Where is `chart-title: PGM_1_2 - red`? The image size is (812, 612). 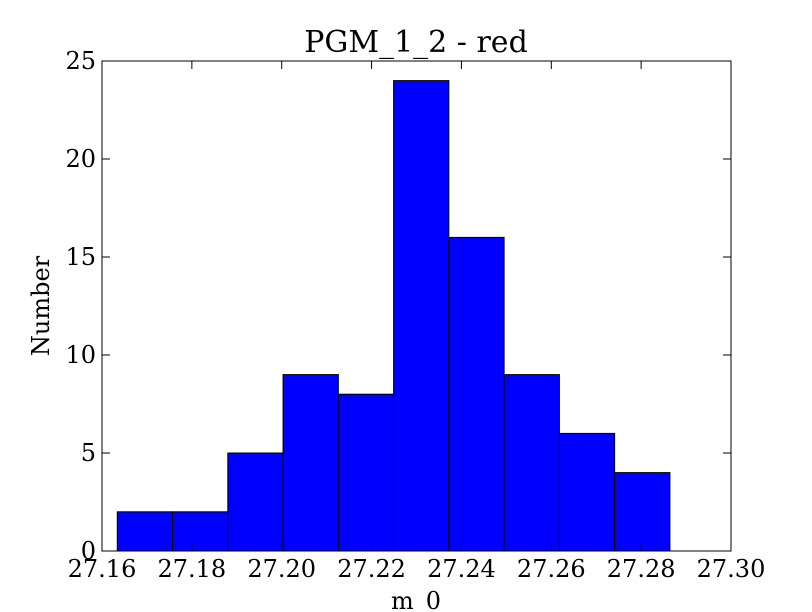
chart-title: PGM_1_2 - red is located at coordinates (416, 42).